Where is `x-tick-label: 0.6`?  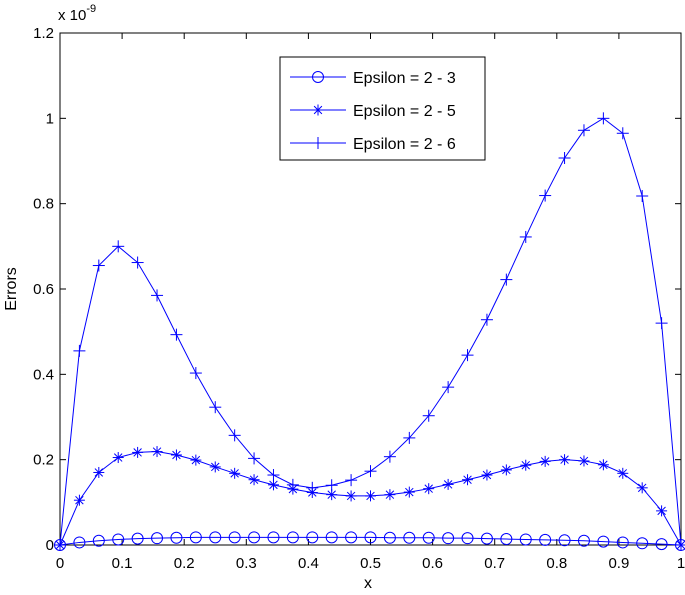 x-tick-label: 0.6 is located at coordinates (432, 563).